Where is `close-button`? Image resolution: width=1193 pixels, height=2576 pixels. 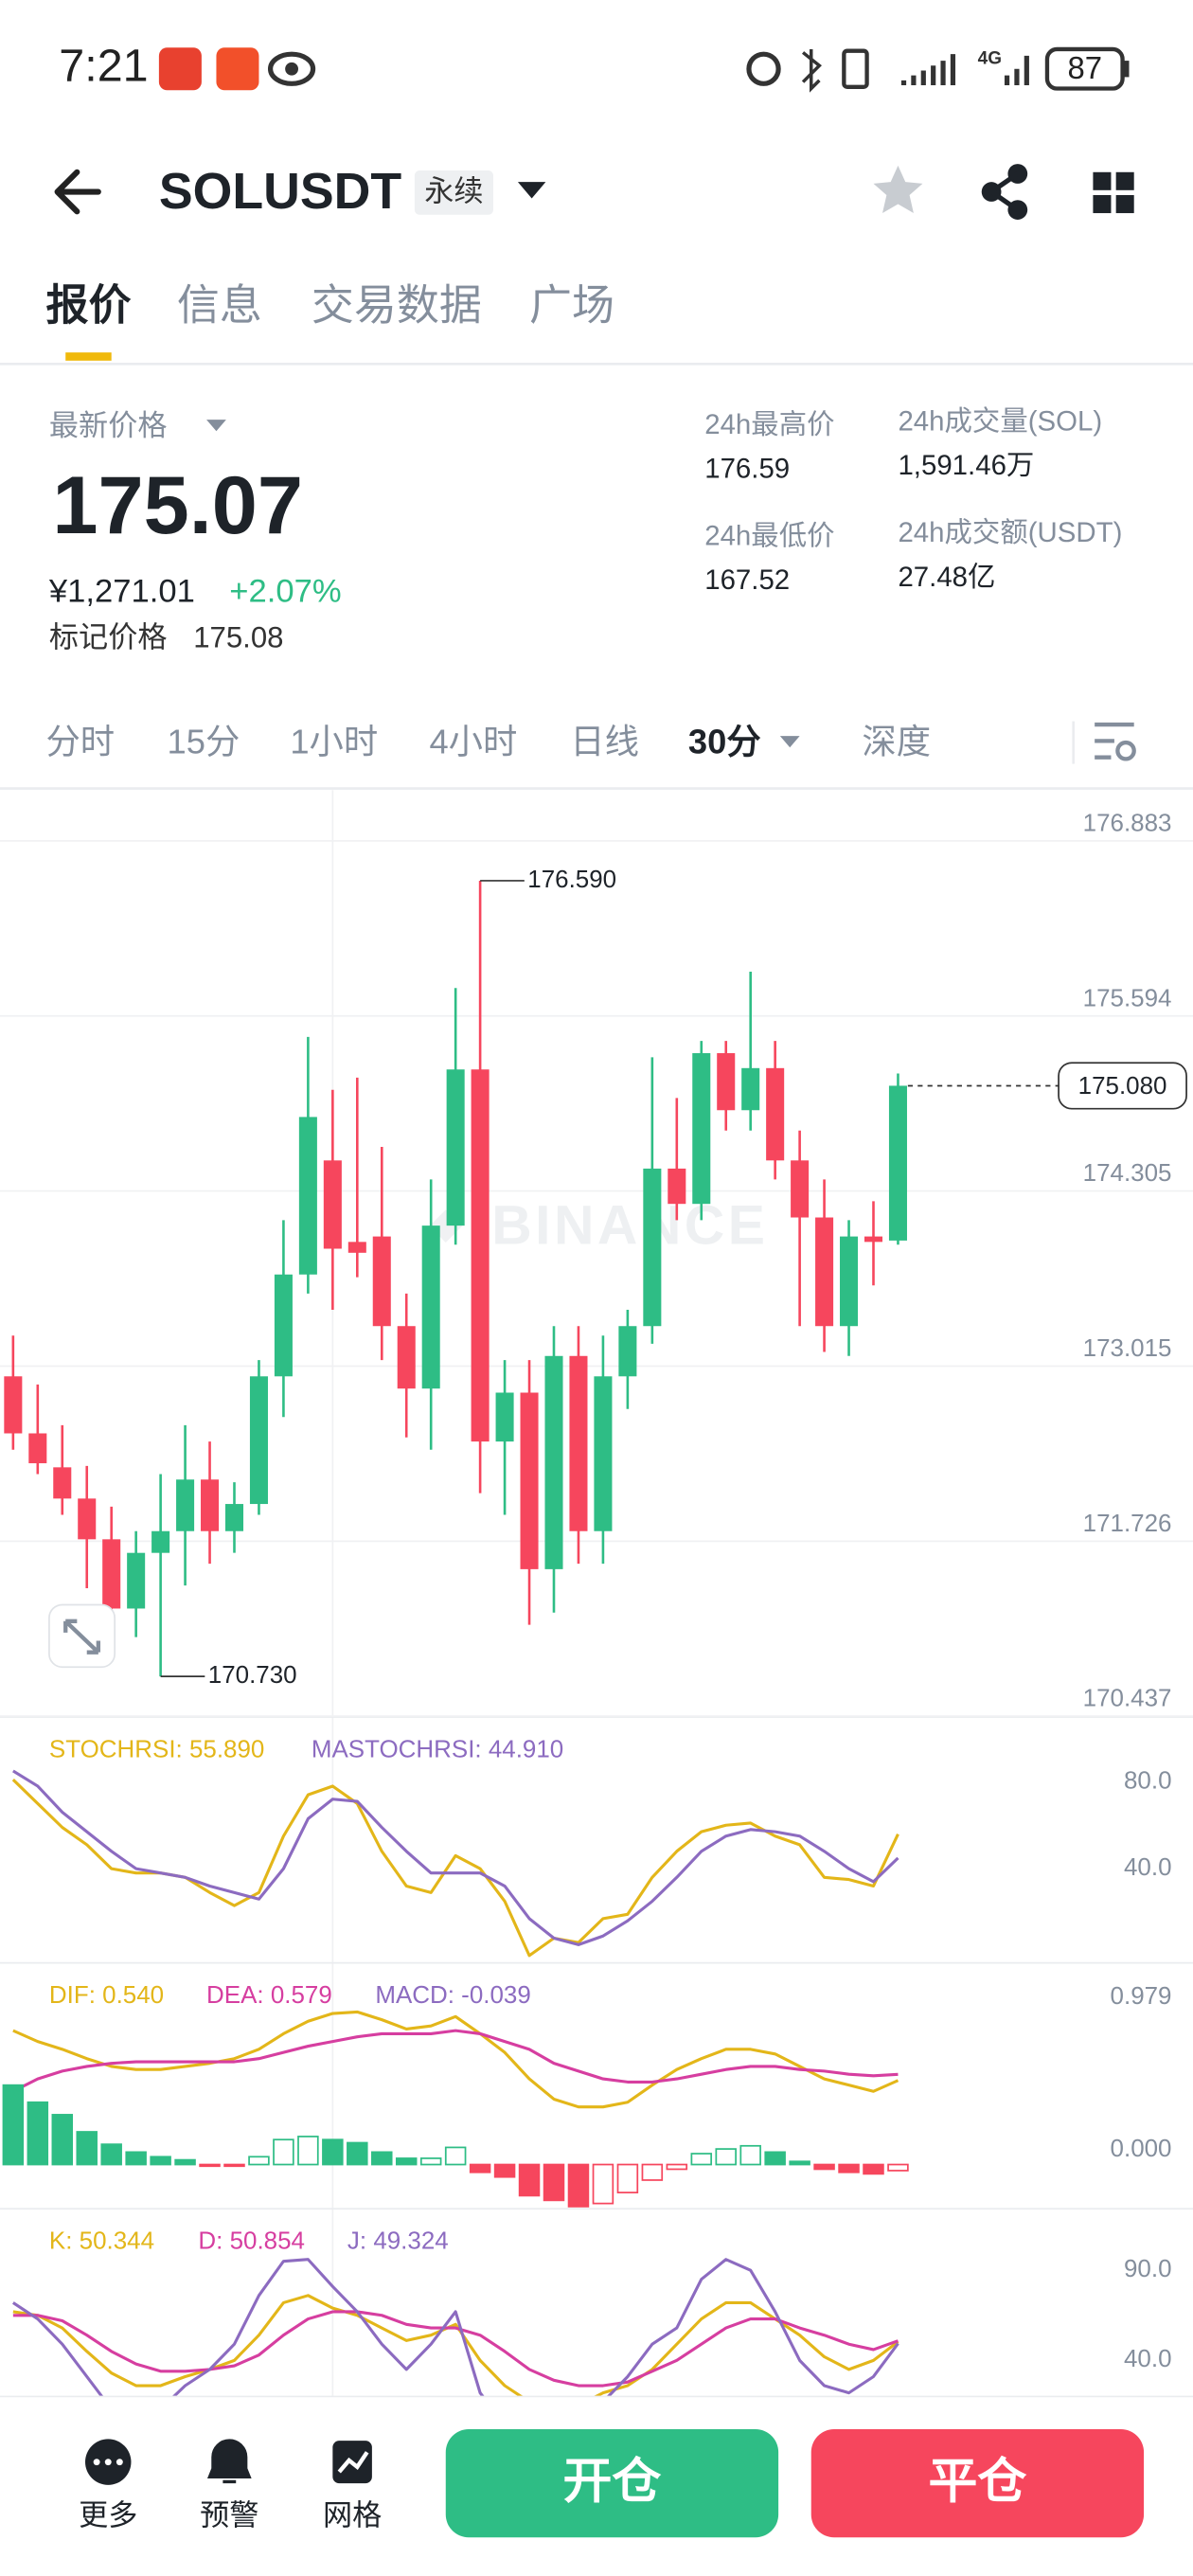 close-button is located at coordinates (977, 2483).